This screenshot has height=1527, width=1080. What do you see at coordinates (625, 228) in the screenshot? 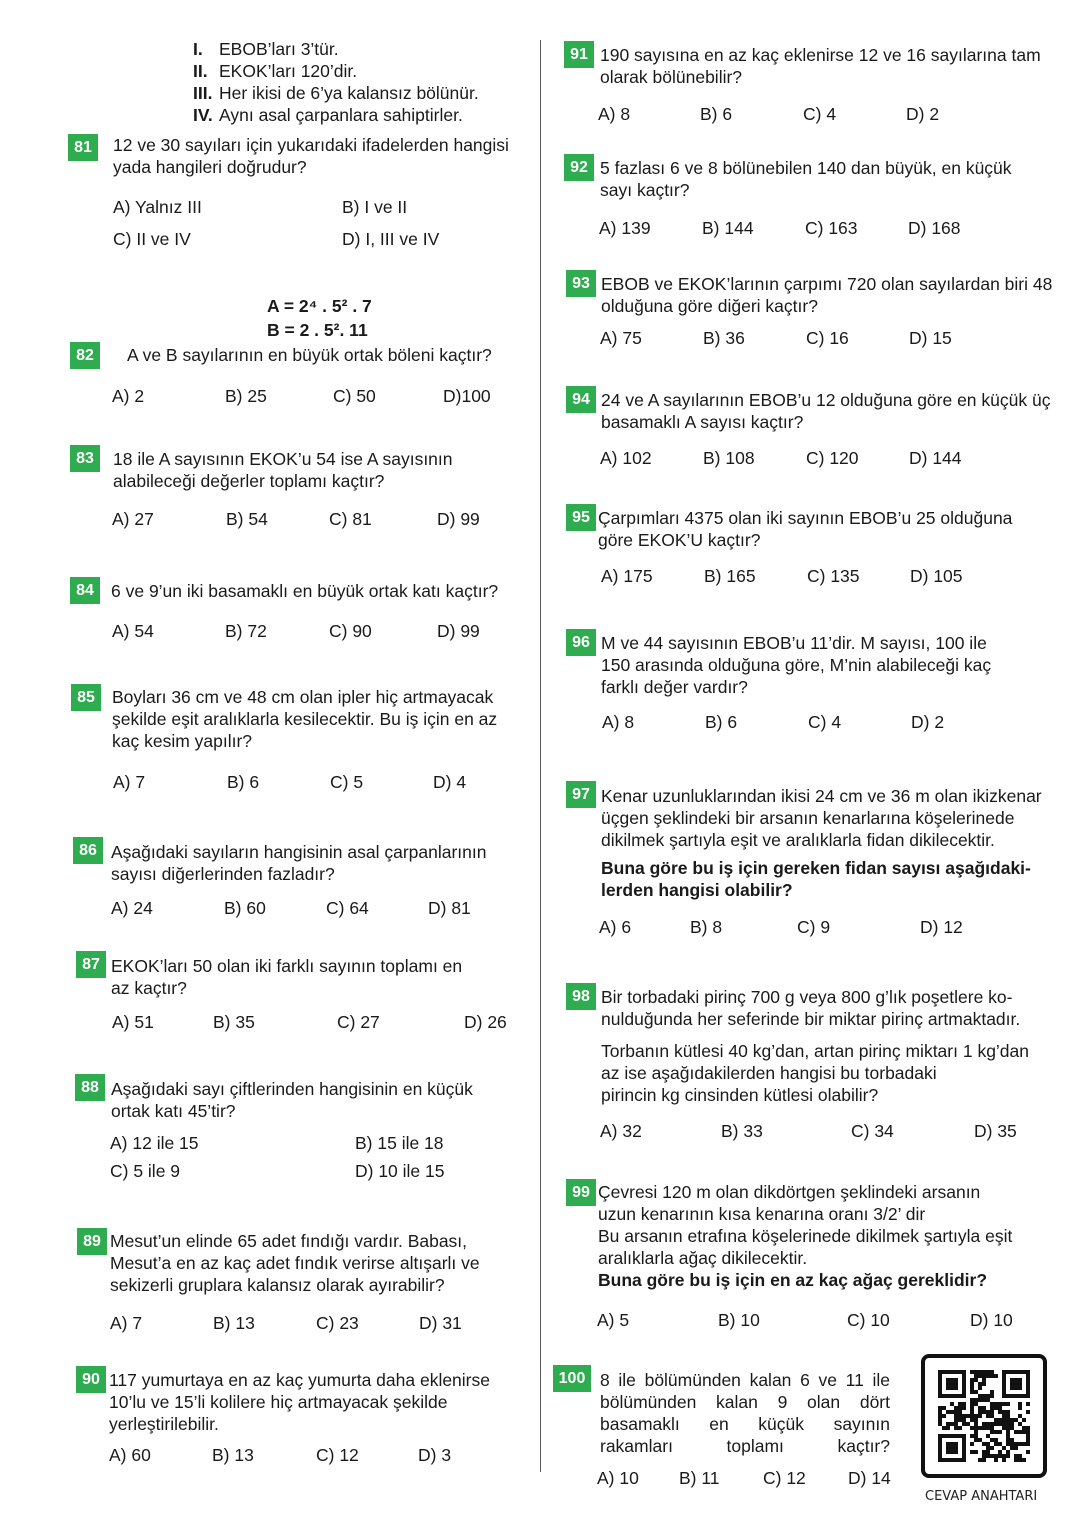
I see `answer-option: A) 139` at bounding box center [625, 228].